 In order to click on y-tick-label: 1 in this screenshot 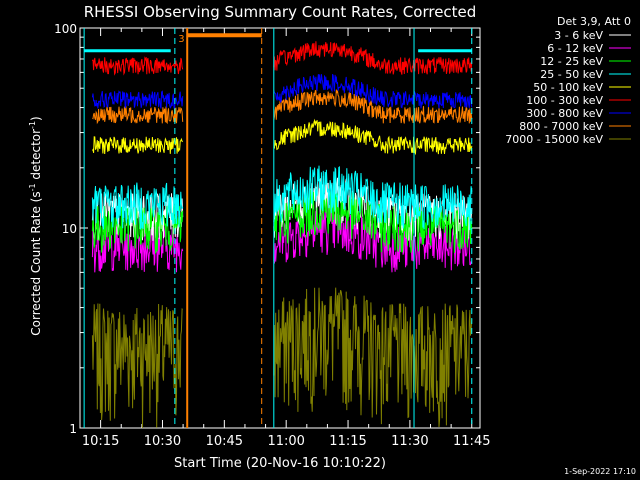, I will do `click(73, 429)`.